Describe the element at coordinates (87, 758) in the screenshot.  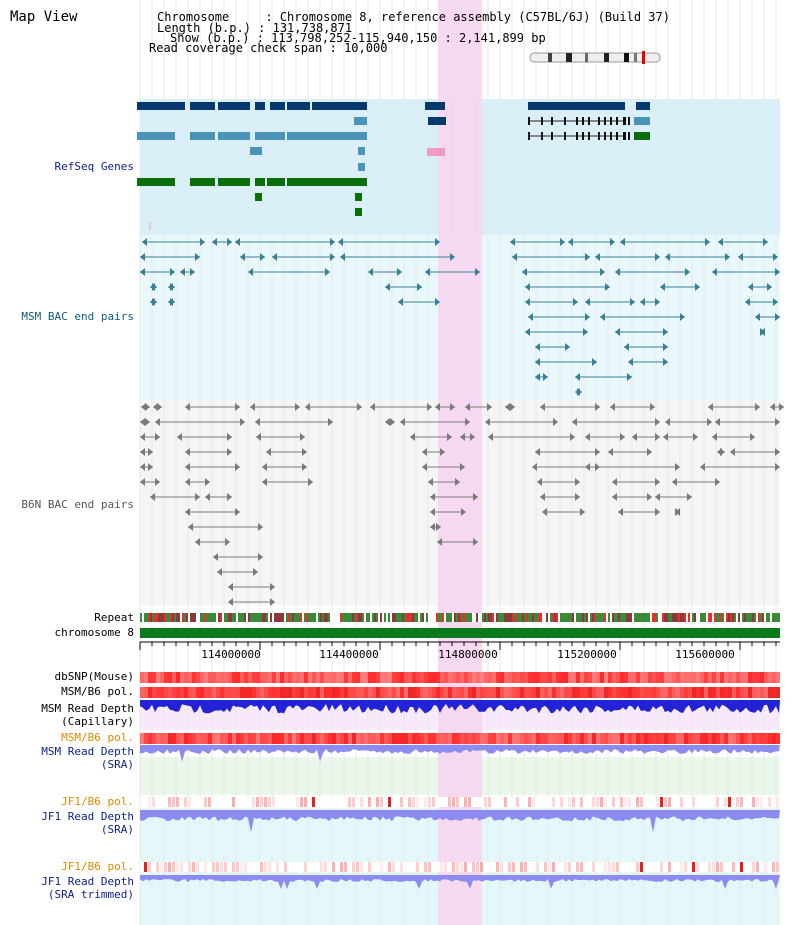
I see `track-label-msm-depth-sra: MSM Read Depth (SRA)` at that location.